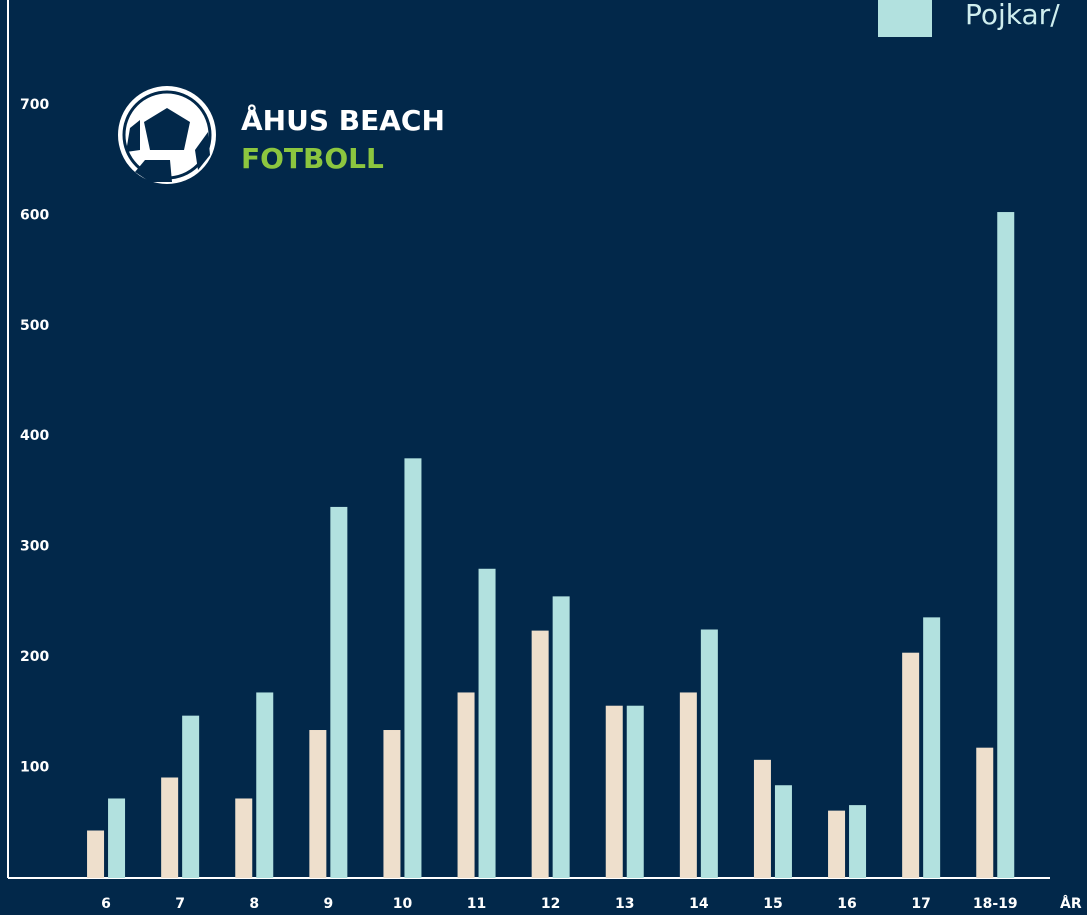 This screenshot has width=1087, height=915. What do you see at coordinates (624, 904) in the screenshot?
I see `x-tick-label: 13` at bounding box center [624, 904].